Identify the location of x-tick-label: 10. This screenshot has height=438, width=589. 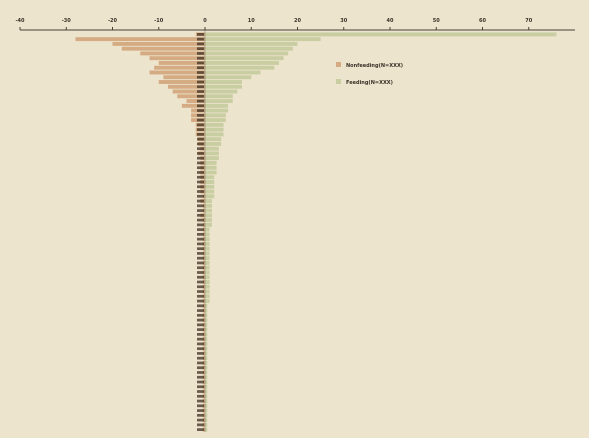
(251, 21).